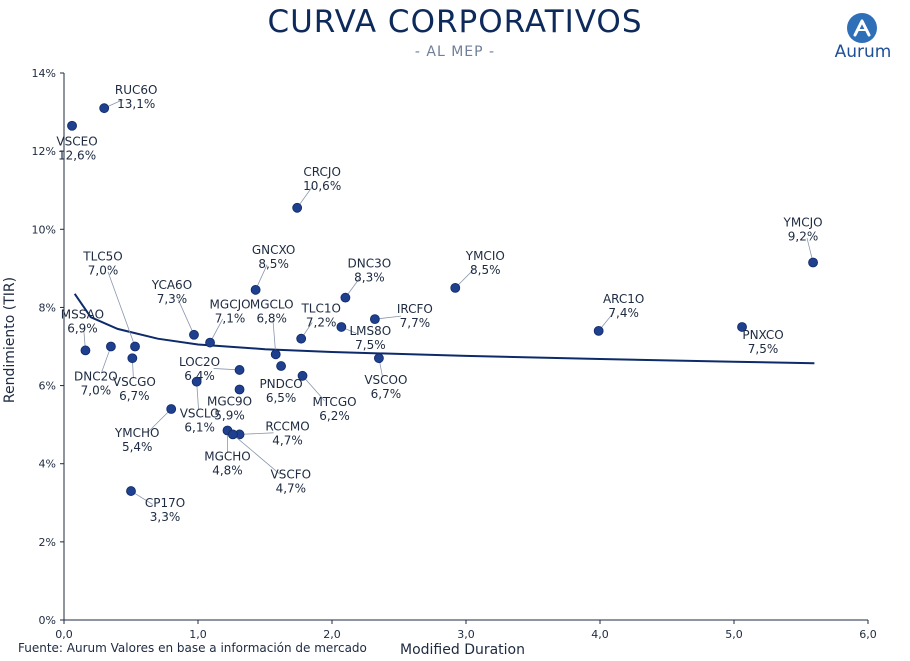  Describe the element at coordinates (862, 28) in the screenshot. I see `aurum-logo-icon` at that location.